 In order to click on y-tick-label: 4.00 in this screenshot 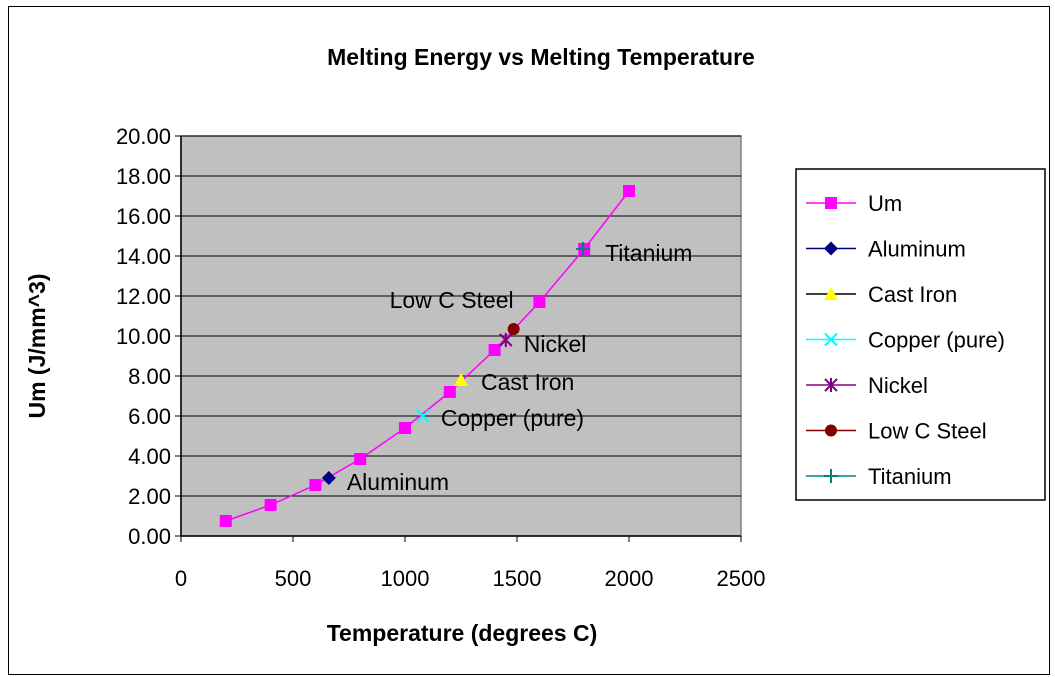, I will do `click(149, 456)`.